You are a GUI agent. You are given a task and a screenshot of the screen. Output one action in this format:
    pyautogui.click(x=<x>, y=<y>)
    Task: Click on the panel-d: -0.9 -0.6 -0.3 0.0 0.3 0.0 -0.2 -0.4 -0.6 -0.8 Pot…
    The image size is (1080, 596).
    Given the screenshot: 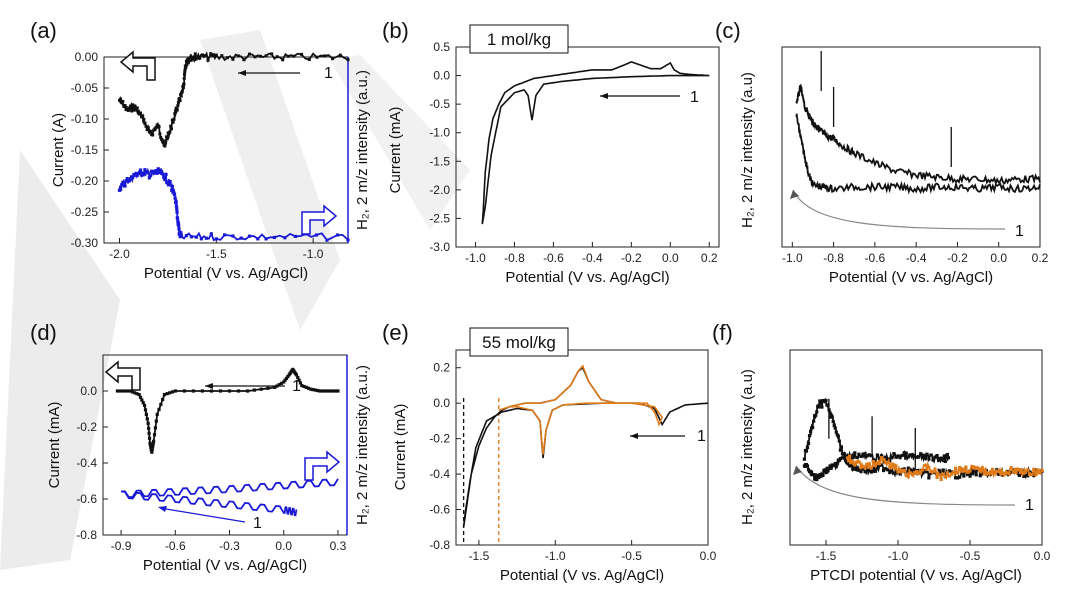 What is the action you would take?
    pyautogui.click(x=200, y=447)
    